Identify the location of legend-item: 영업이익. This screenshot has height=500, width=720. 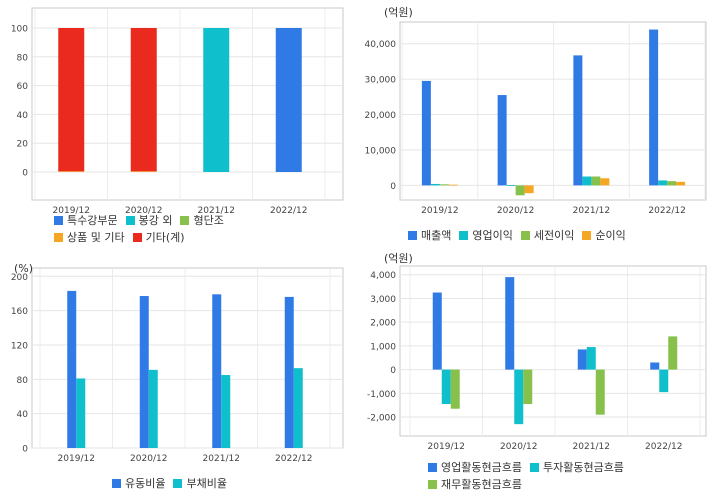
(486, 235).